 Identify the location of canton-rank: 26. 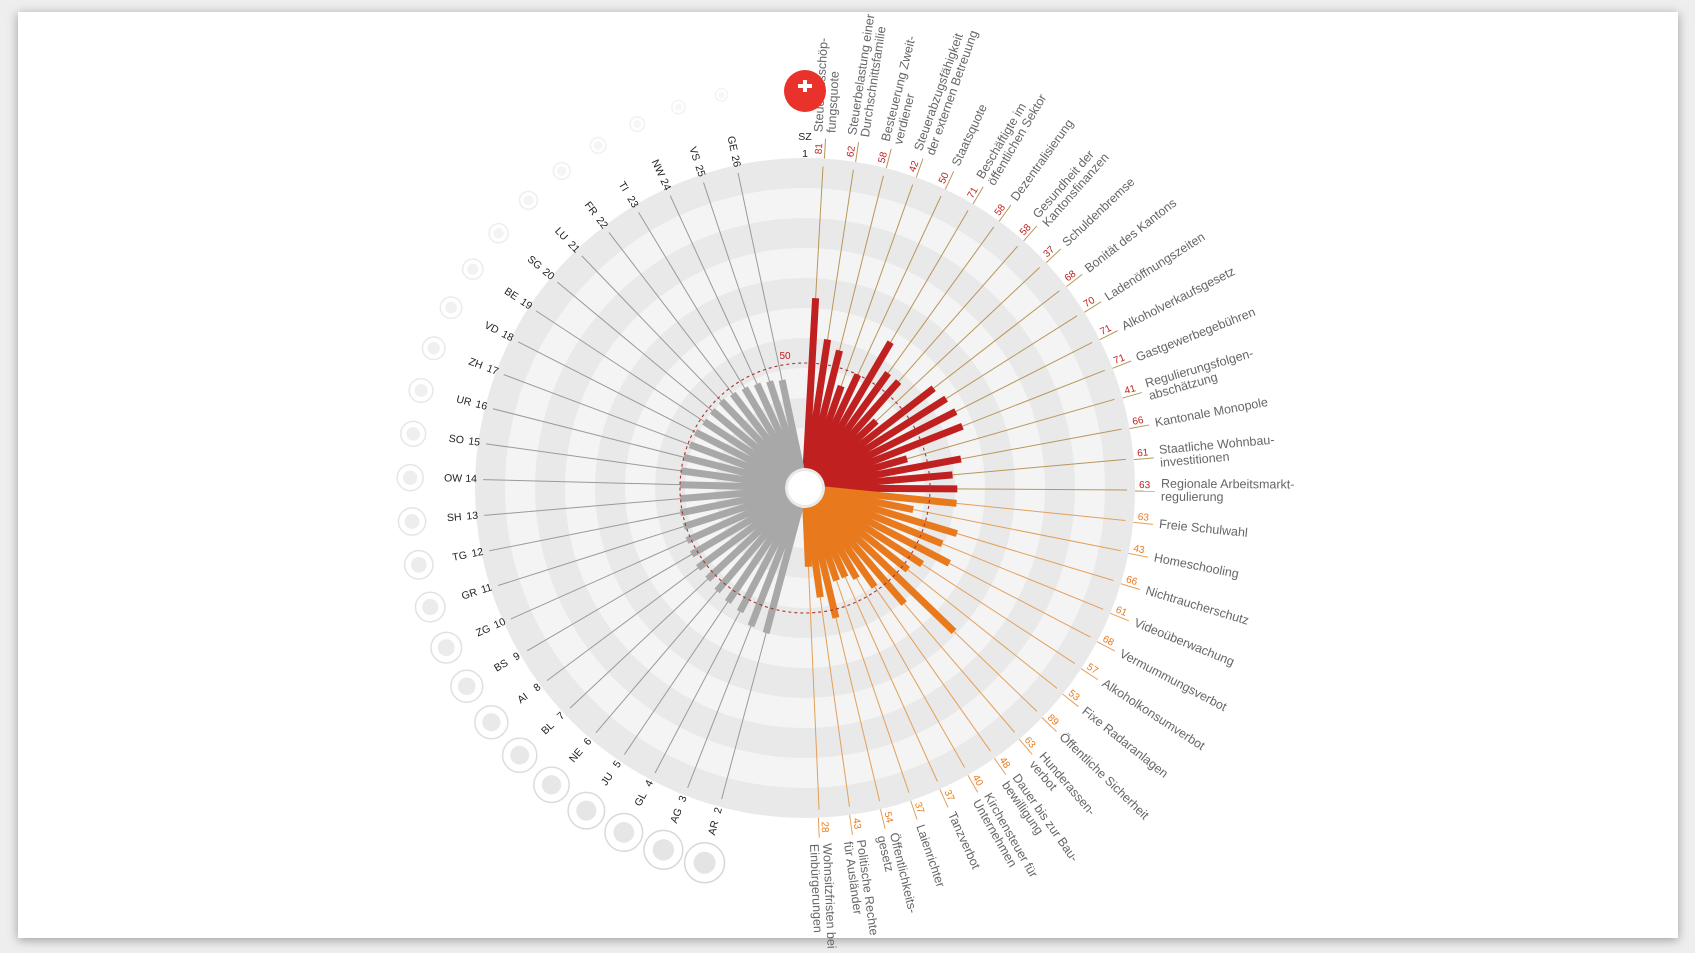
(736, 161).